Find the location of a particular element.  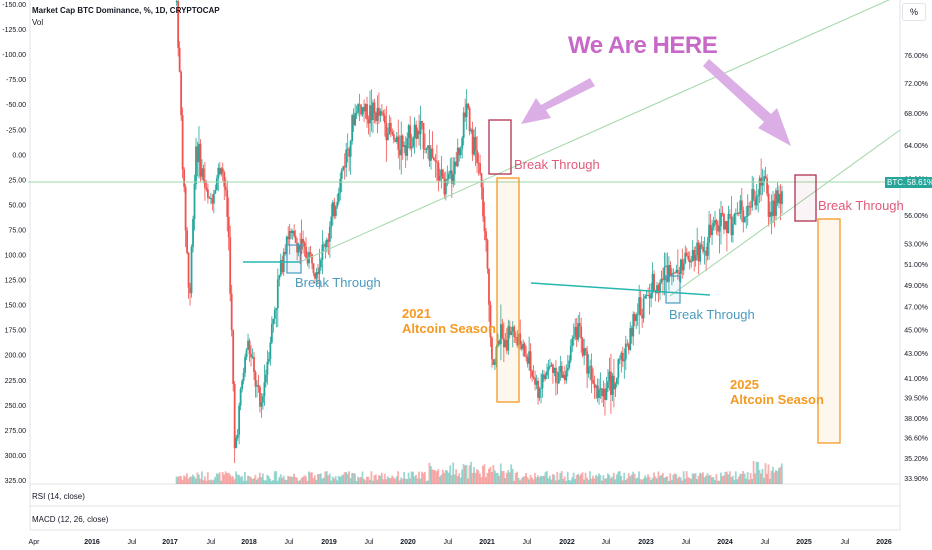

macd-pane-label: MACD (12, 26, close) is located at coordinates (70, 519).